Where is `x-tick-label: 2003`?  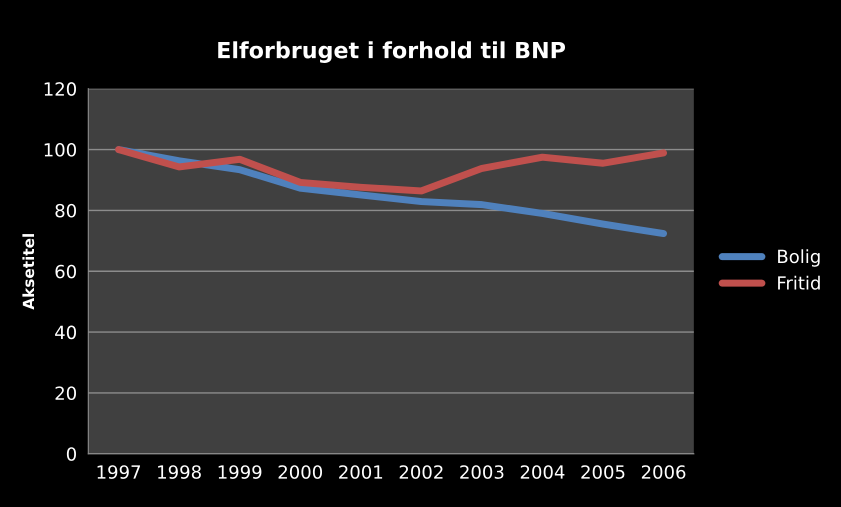 x-tick-label: 2003 is located at coordinates (482, 472).